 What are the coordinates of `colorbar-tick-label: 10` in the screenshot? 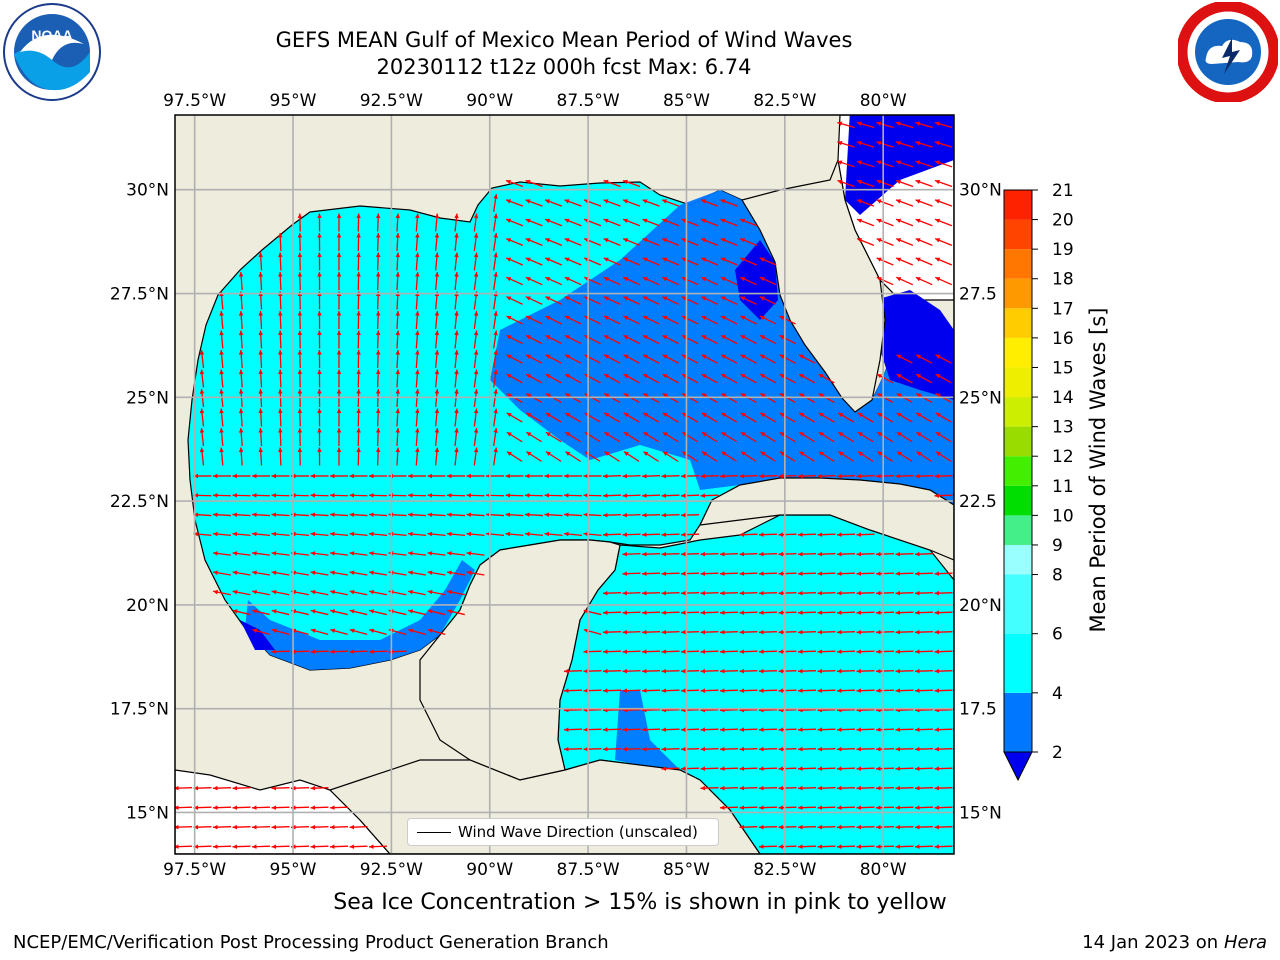 It's located at (1063, 516).